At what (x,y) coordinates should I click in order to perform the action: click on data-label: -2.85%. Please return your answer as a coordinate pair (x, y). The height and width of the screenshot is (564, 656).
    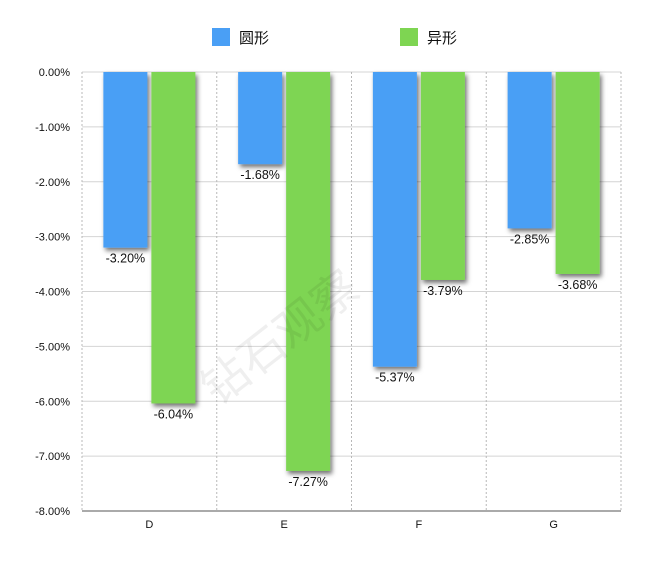
    Looking at the image, I should click on (530, 239).